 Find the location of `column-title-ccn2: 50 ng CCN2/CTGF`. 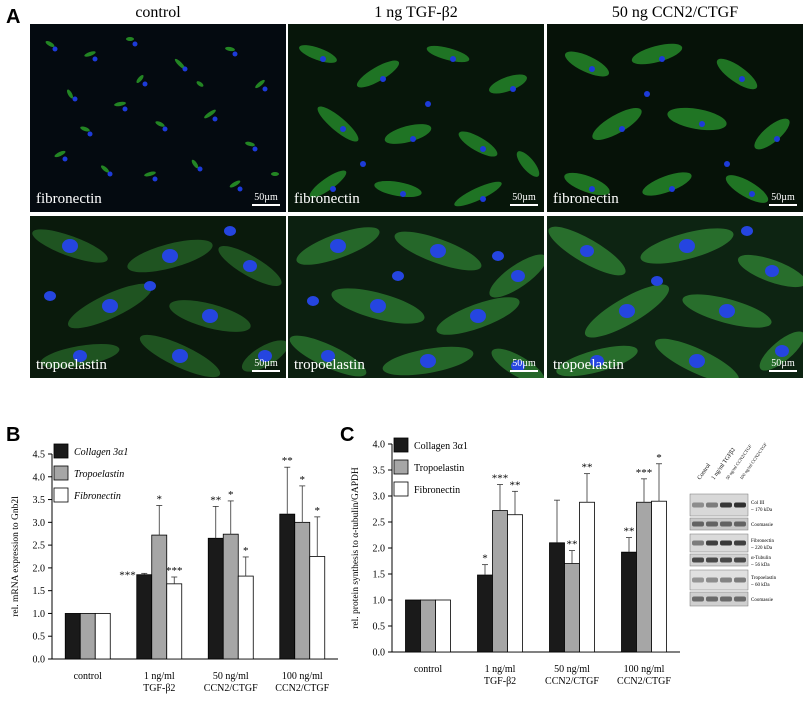

column-title-ccn2: 50 ng CCN2/CTGF is located at coordinates (675, 12).